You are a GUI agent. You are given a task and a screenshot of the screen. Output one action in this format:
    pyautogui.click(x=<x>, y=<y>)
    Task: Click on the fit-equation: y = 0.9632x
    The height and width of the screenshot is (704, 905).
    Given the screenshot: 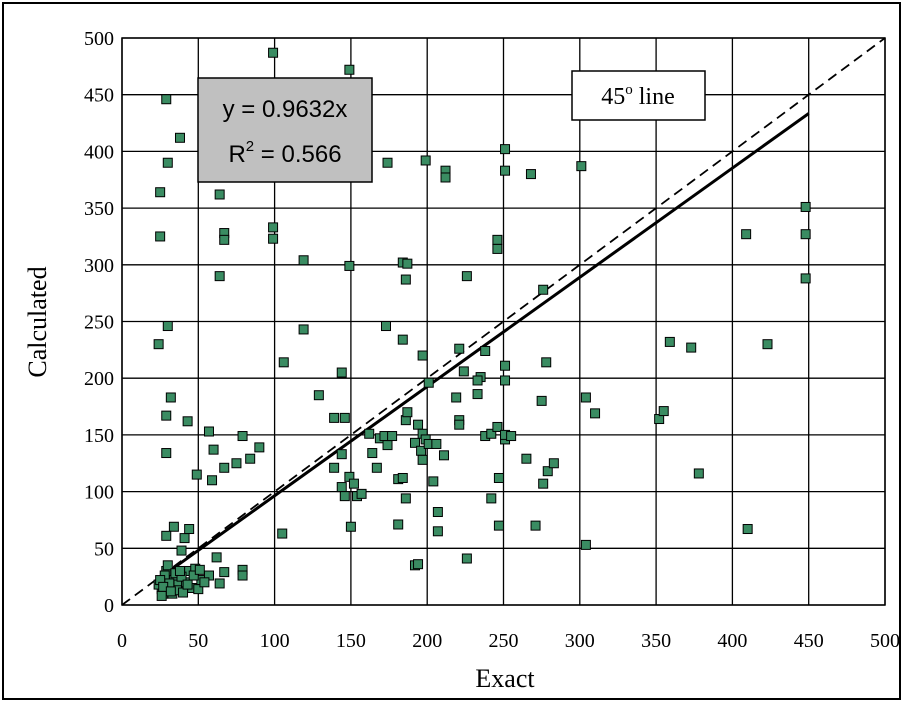 What is the action you would take?
    pyautogui.click(x=285, y=109)
    